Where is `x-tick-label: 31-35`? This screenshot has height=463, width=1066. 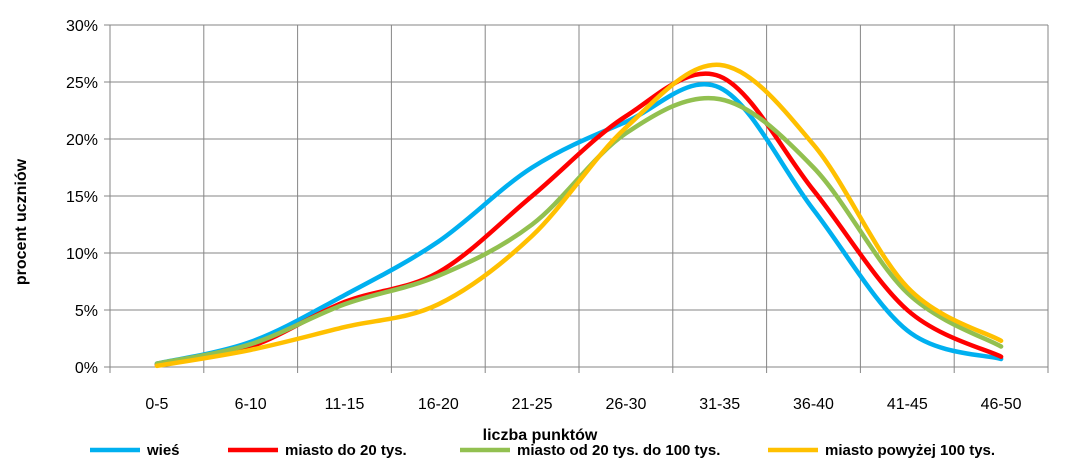 x-tick-label: 31-35 is located at coordinates (719, 404).